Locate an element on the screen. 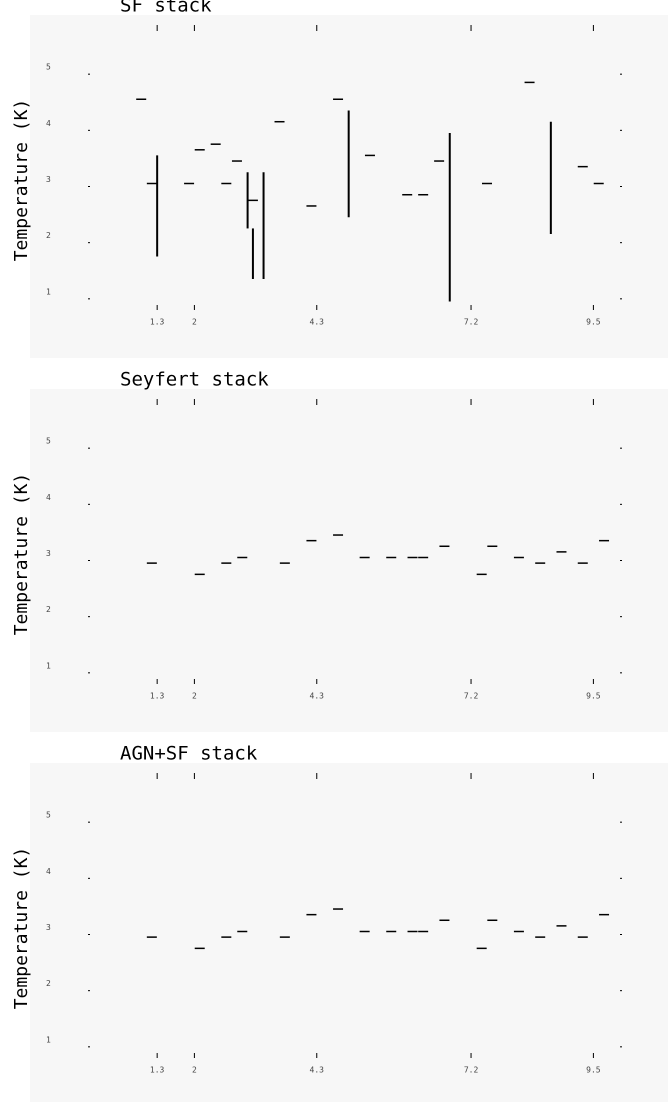 The width and height of the screenshot is (668, 1106). chart-title: SF stack is located at coordinates (166, 8).